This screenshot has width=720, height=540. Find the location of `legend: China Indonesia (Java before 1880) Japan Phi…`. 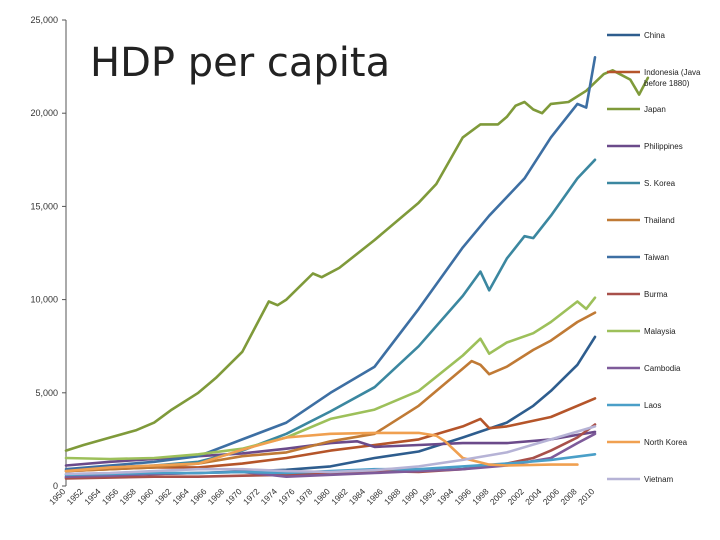

legend: China Indonesia (Java before 1880) Japan Phi… is located at coordinates (654, 257).